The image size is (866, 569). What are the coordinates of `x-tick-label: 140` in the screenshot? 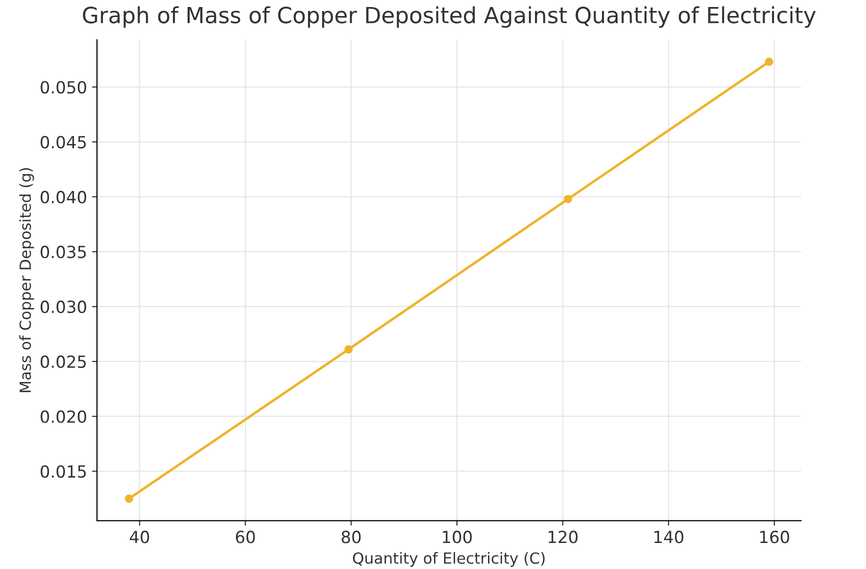 It's located at (669, 537).